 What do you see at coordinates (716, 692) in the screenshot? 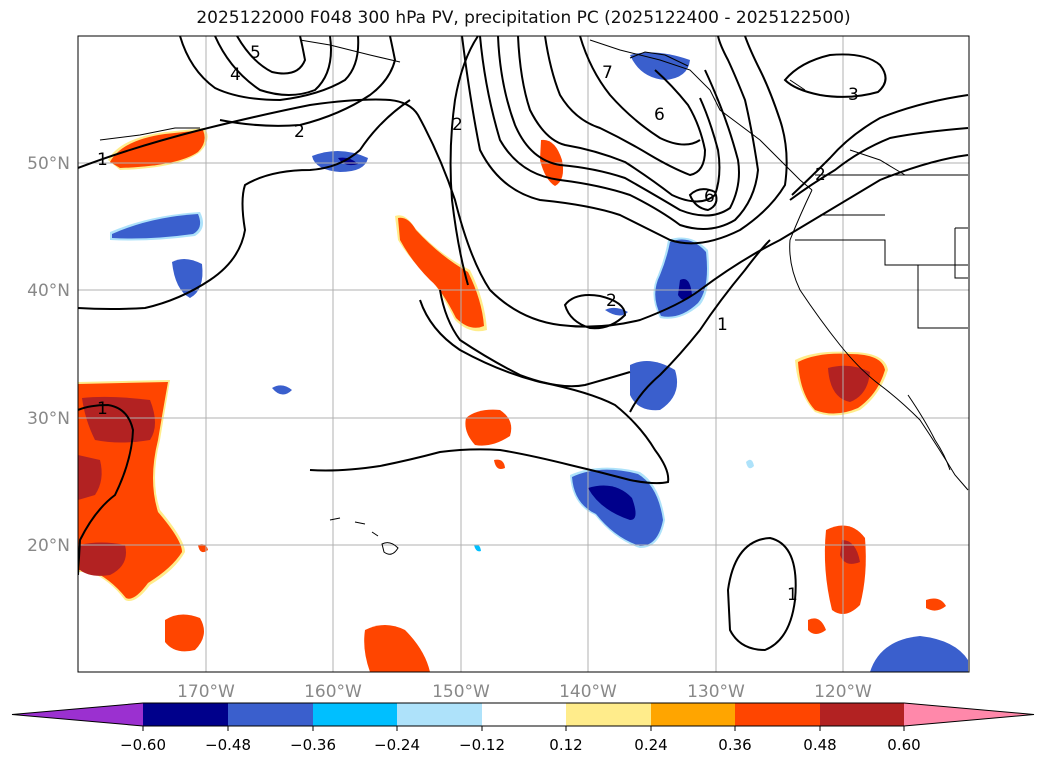
I see `lon-tick-label: 130°W` at bounding box center [716, 692].